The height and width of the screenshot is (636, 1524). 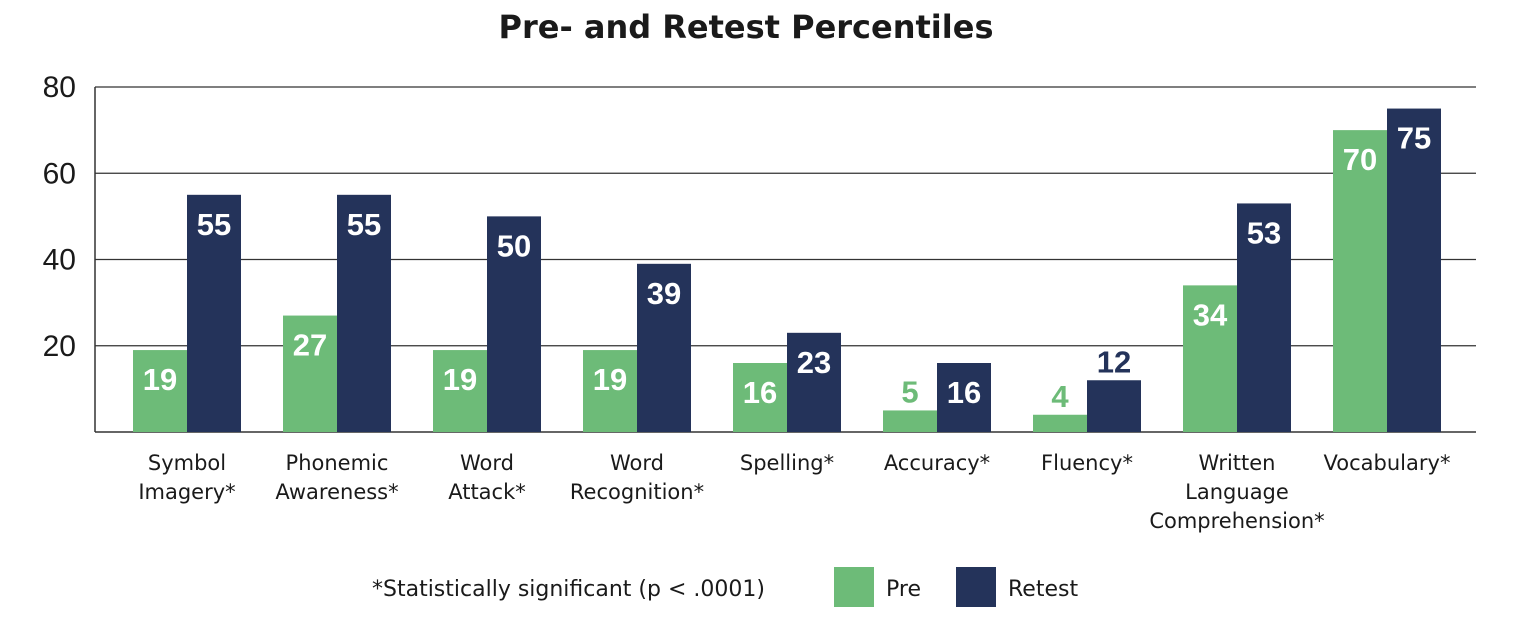 I want to click on y-tick-label: 80, so click(x=59, y=87).